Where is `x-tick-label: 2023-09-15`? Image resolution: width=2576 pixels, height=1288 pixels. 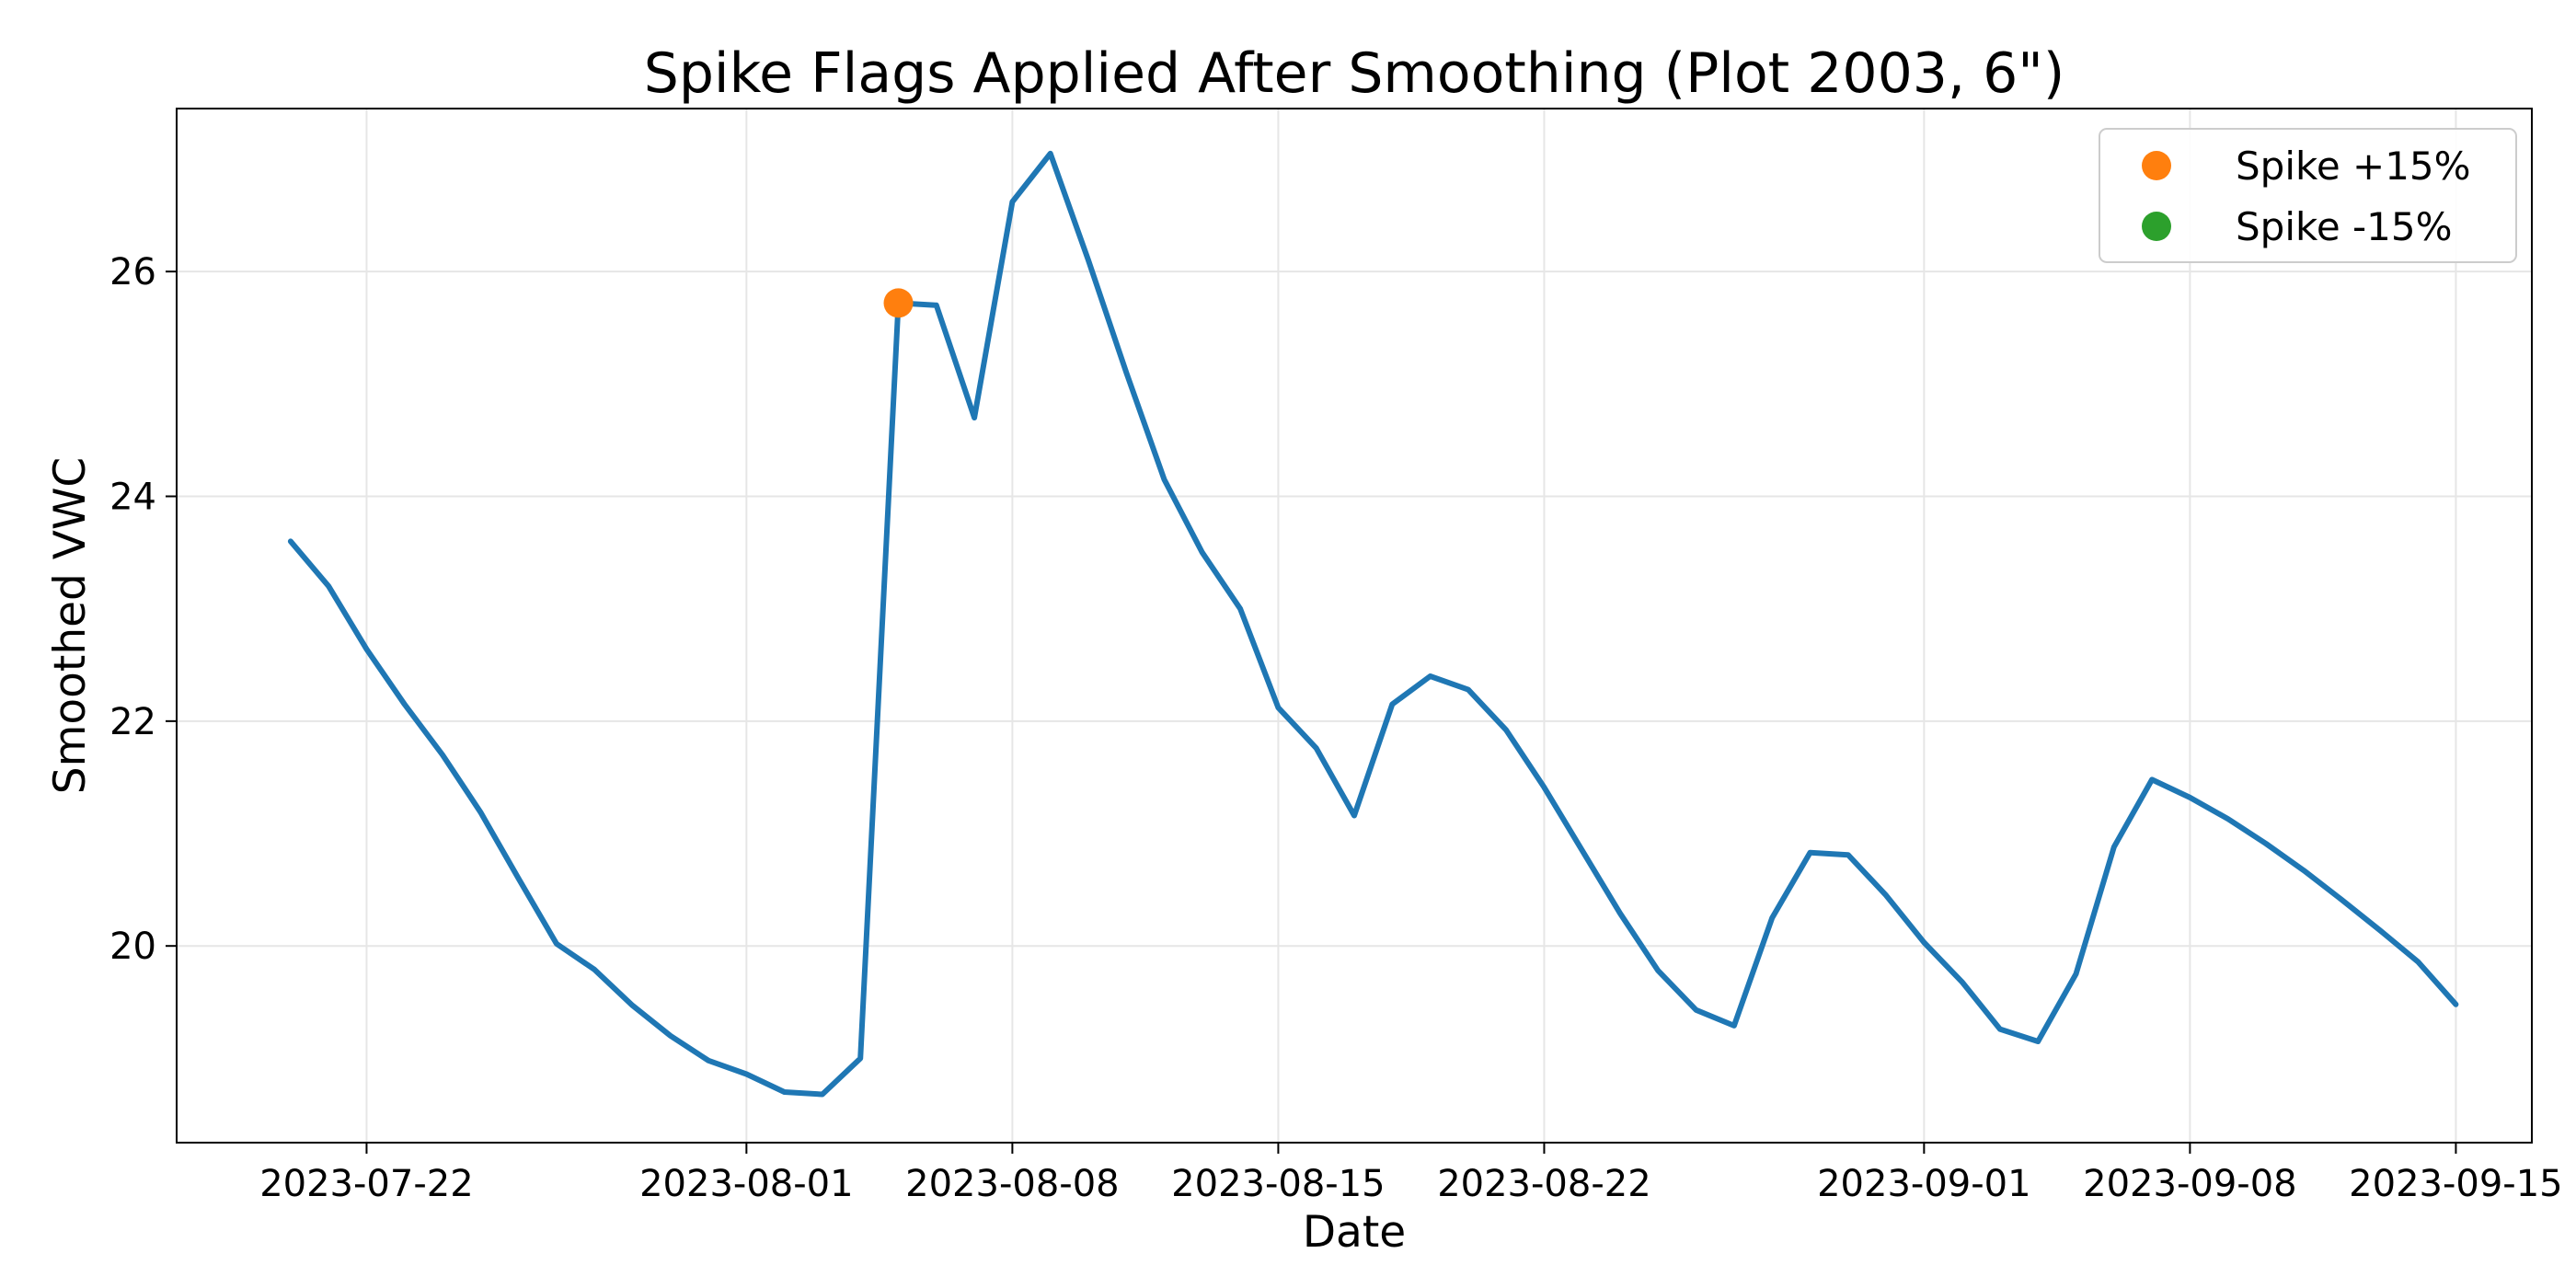
x-tick-label: 2023-09-15 is located at coordinates (2455, 1184).